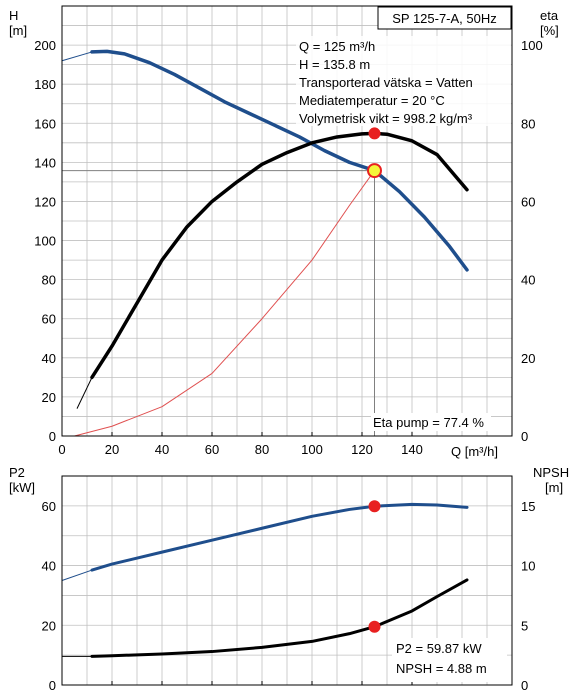 The width and height of the screenshot is (585, 694). I want to click on head-curve-extension, so click(77, 56).